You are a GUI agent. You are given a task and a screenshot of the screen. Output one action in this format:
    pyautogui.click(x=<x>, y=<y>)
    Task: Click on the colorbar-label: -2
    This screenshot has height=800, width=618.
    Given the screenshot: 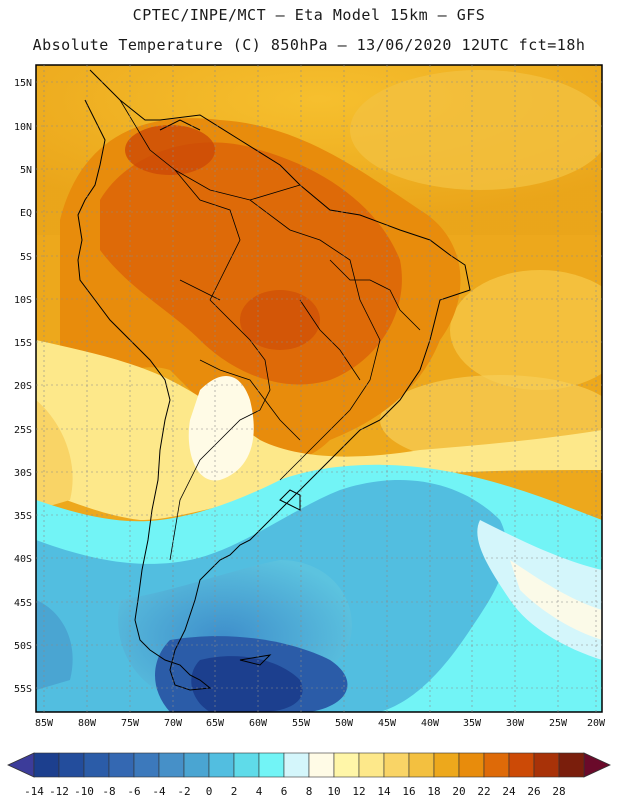 What is the action you would take?
    pyautogui.click(x=183, y=791)
    